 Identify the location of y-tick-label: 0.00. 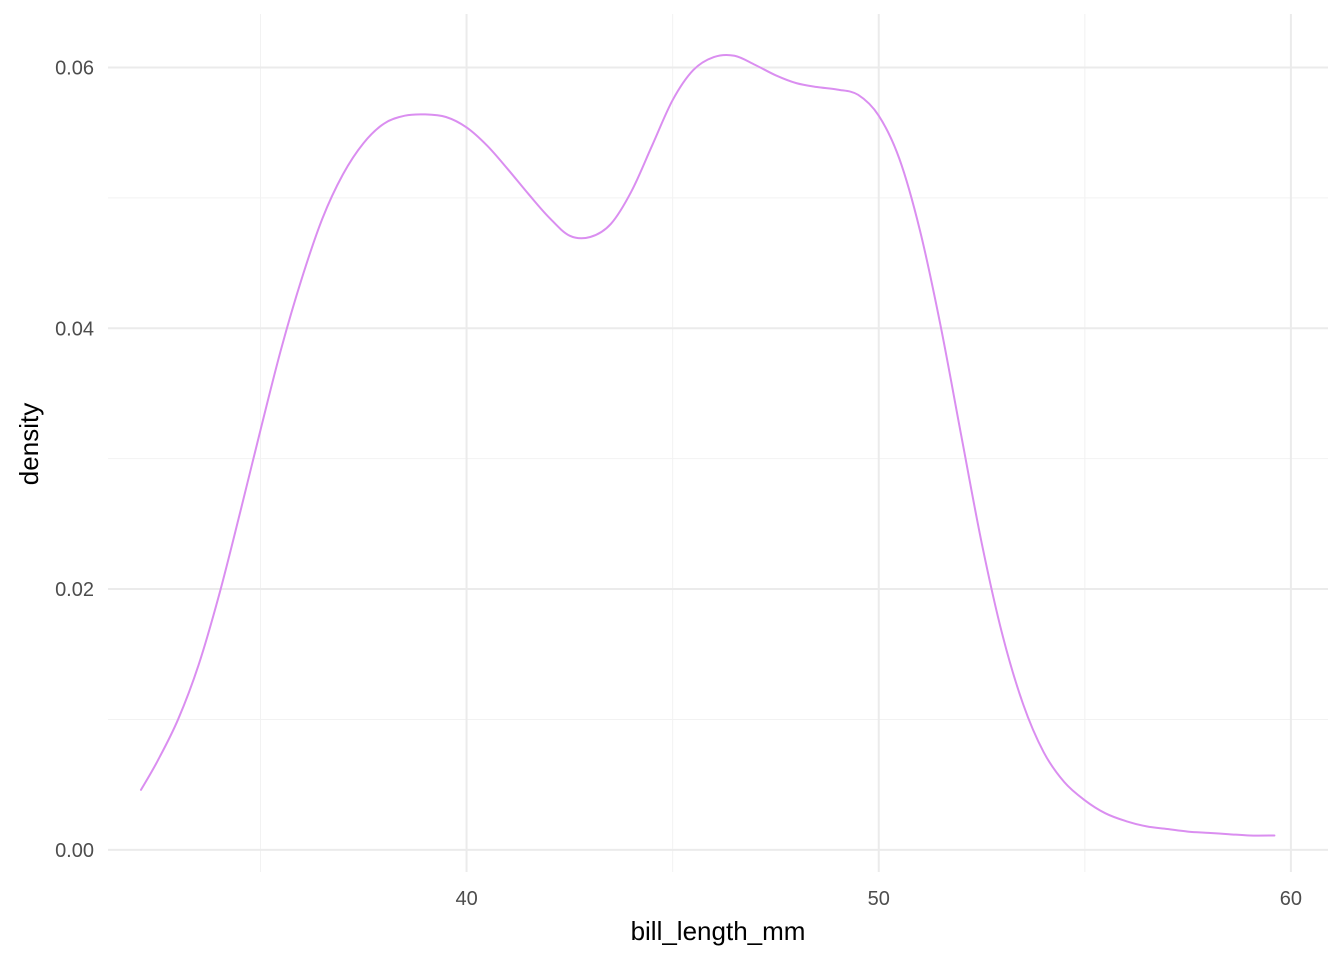
(74, 851).